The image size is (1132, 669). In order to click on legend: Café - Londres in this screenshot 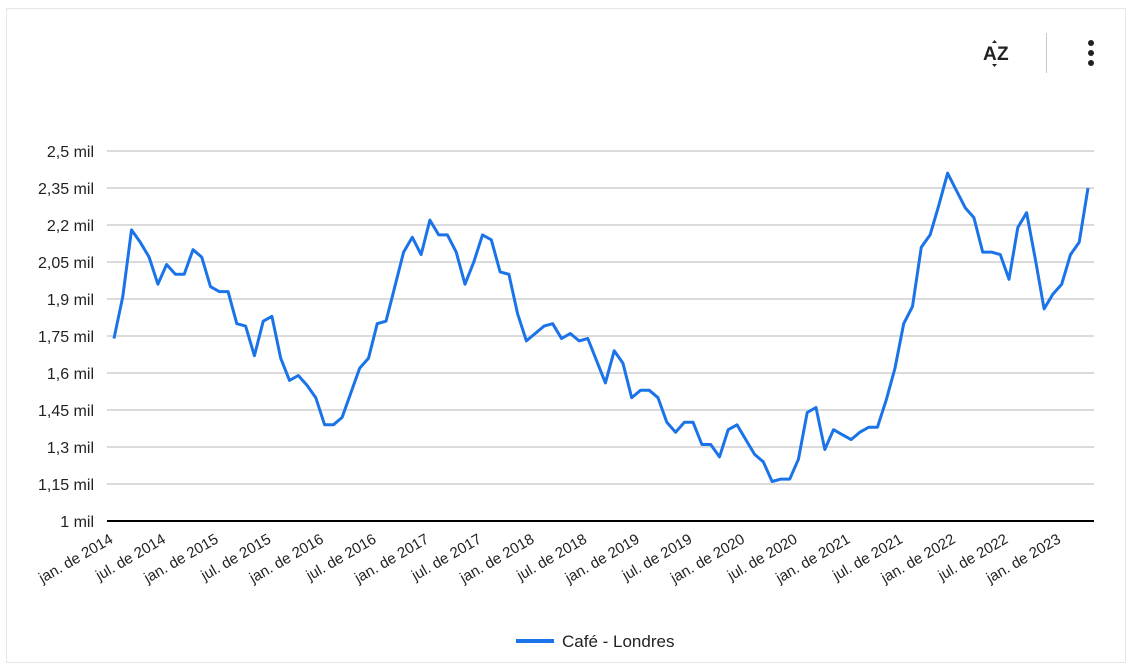, I will do `click(595, 641)`.